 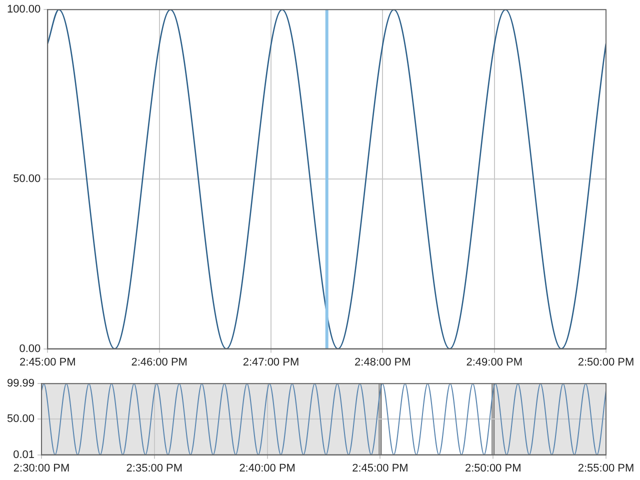 I want to click on y-tick-label: 100.00, so click(x=23, y=10).